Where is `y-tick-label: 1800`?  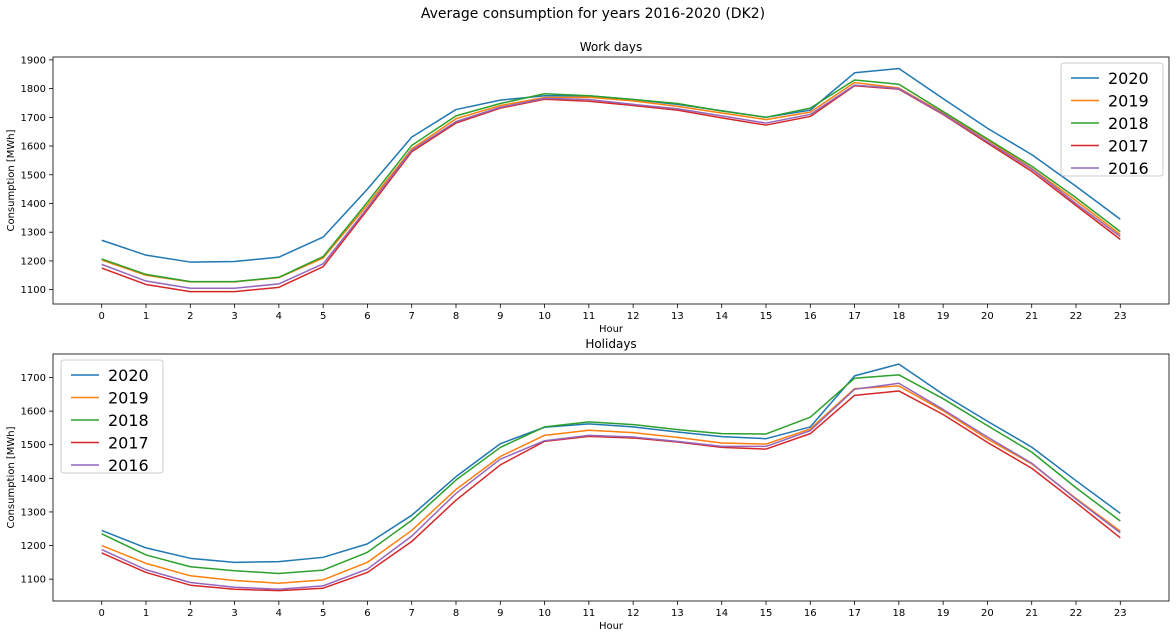
y-tick-label: 1800 is located at coordinates (33, 89).